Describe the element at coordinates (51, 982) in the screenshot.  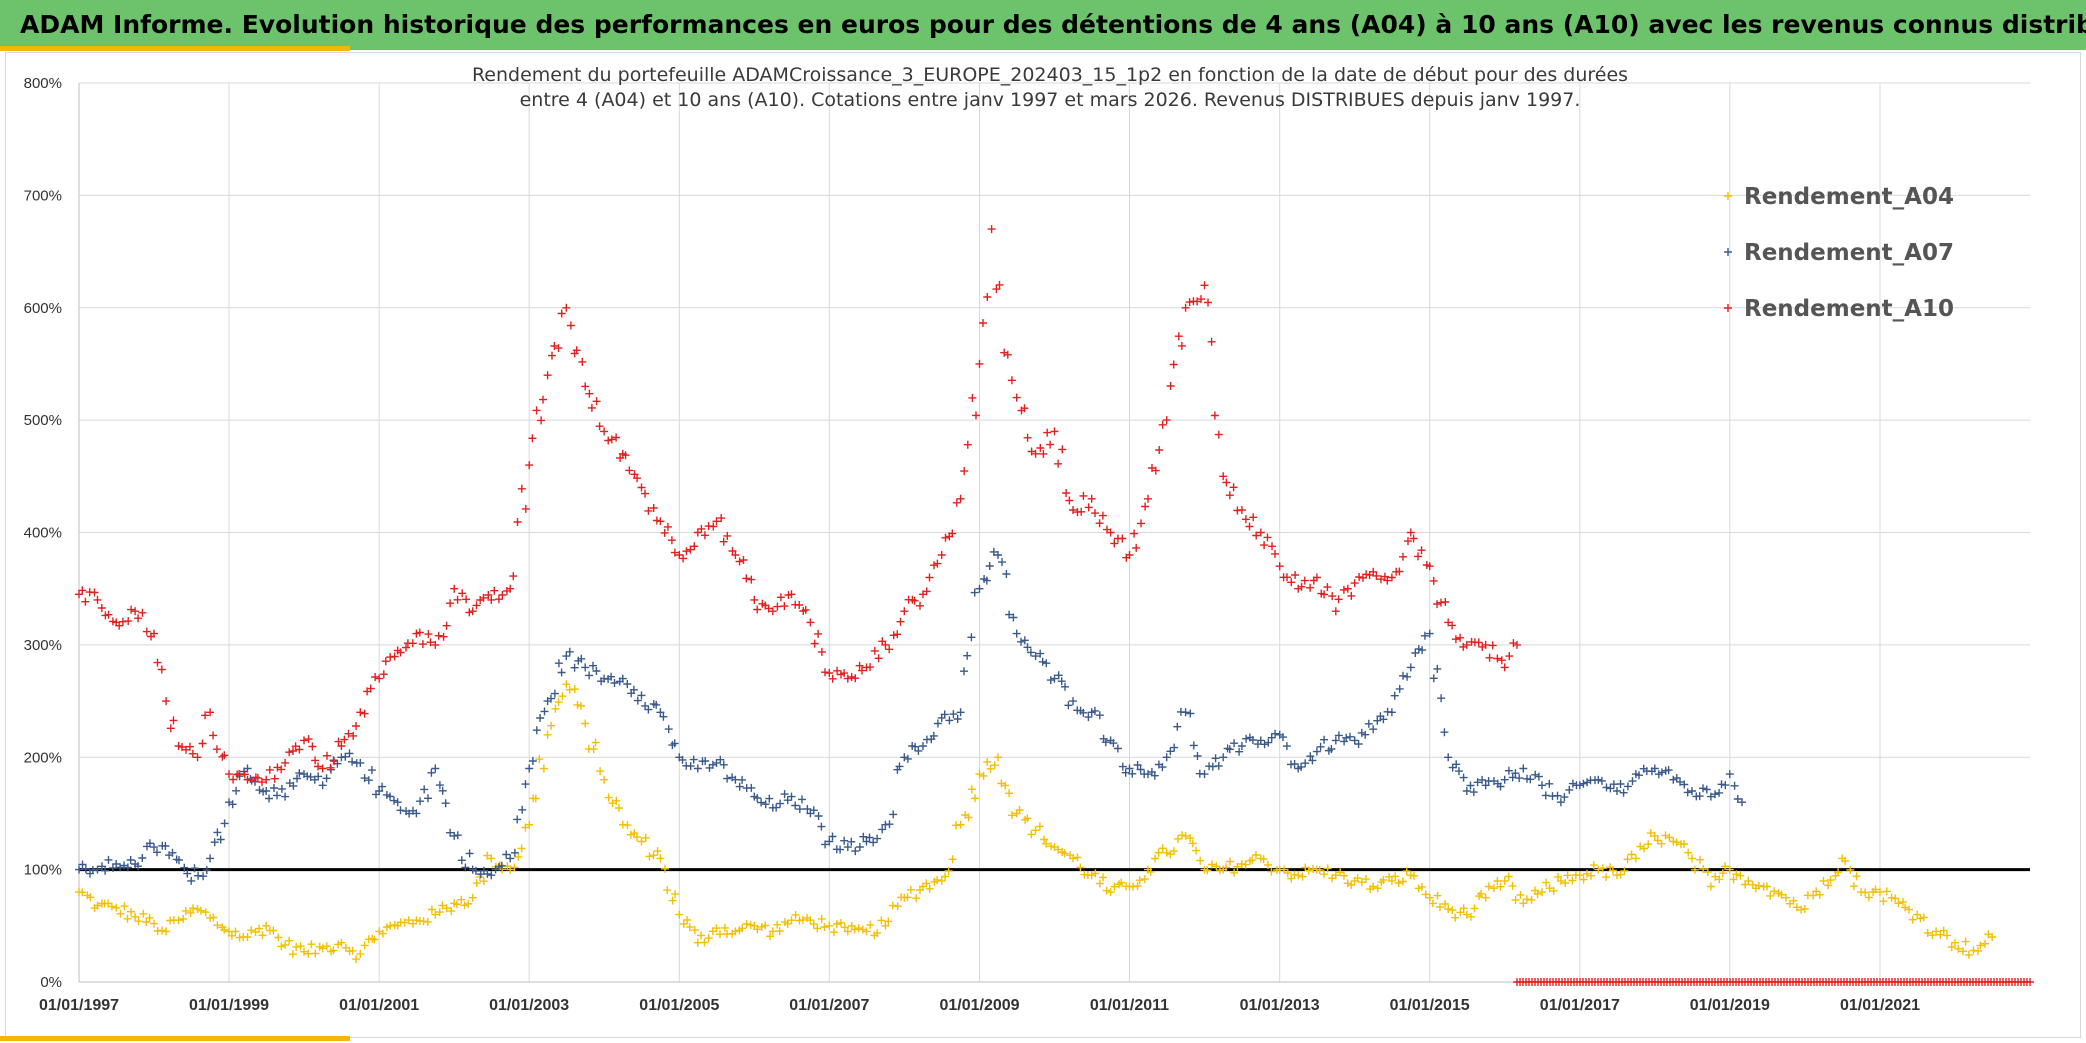
I see `y-tick-label: 0%` at that location.